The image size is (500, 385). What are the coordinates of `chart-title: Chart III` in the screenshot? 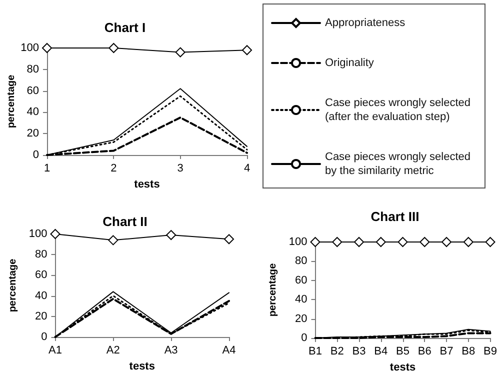 It's located at (395, 216).